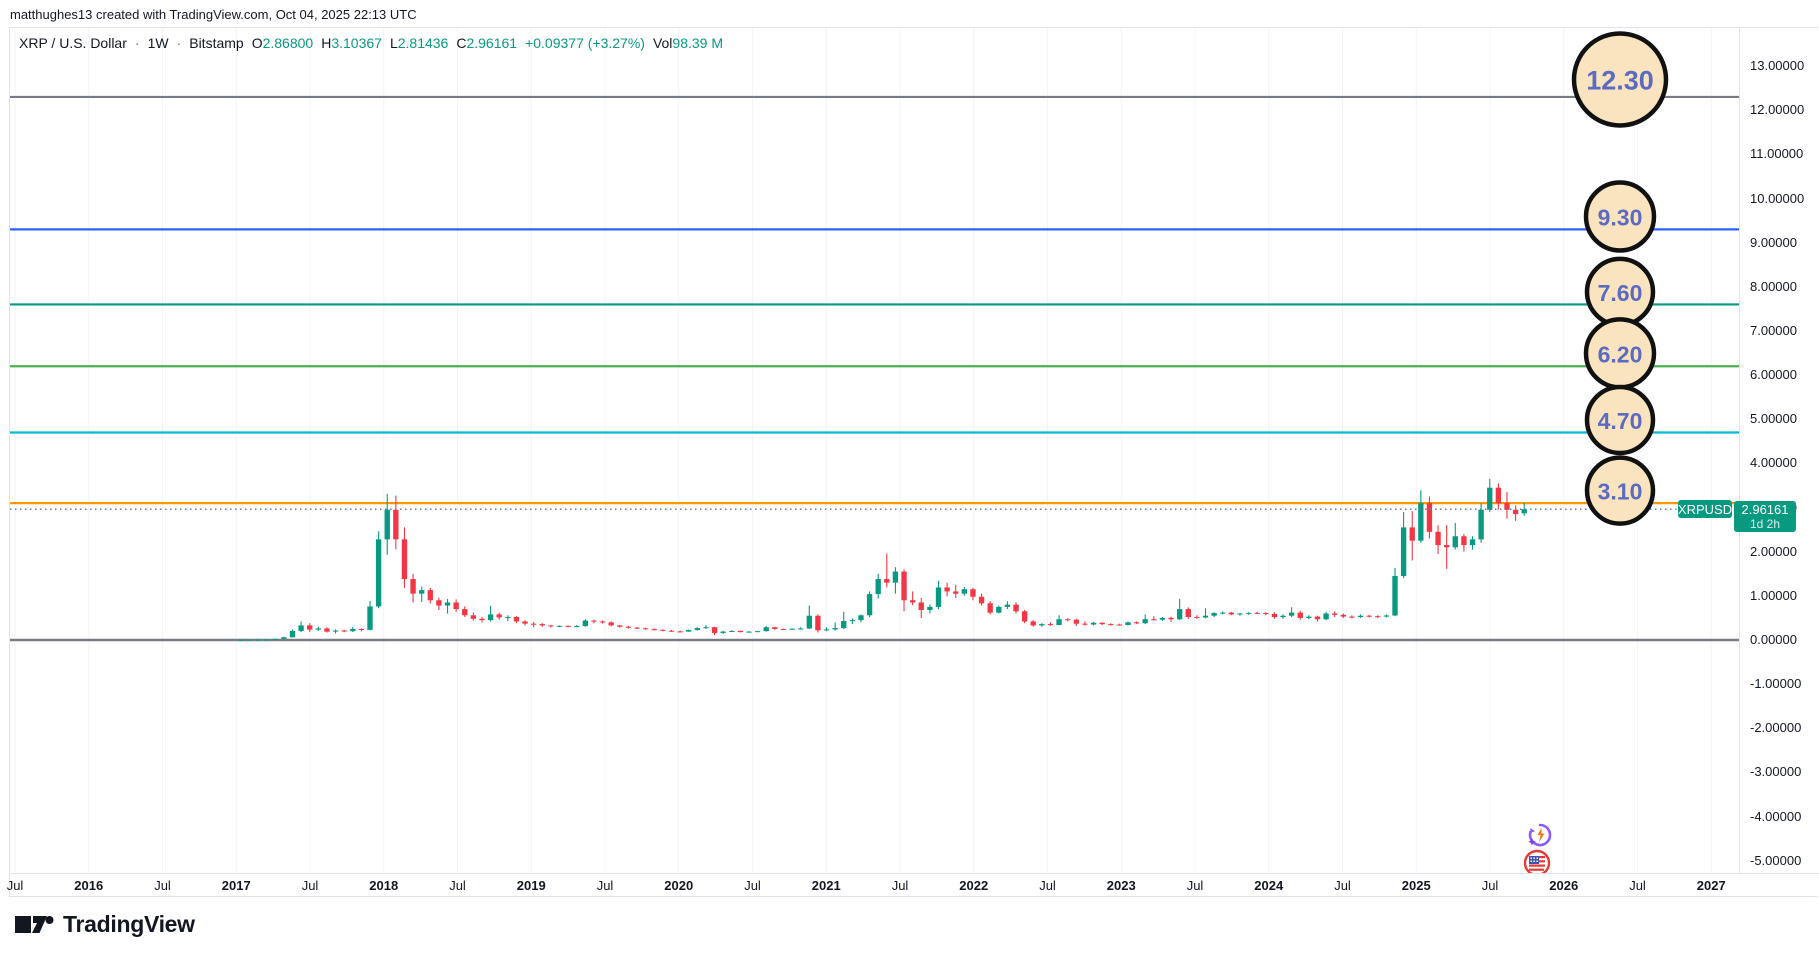 This screenshot has width=1819, height=957. I want to click on price-tick: 2.00000, so click(1773, 551).